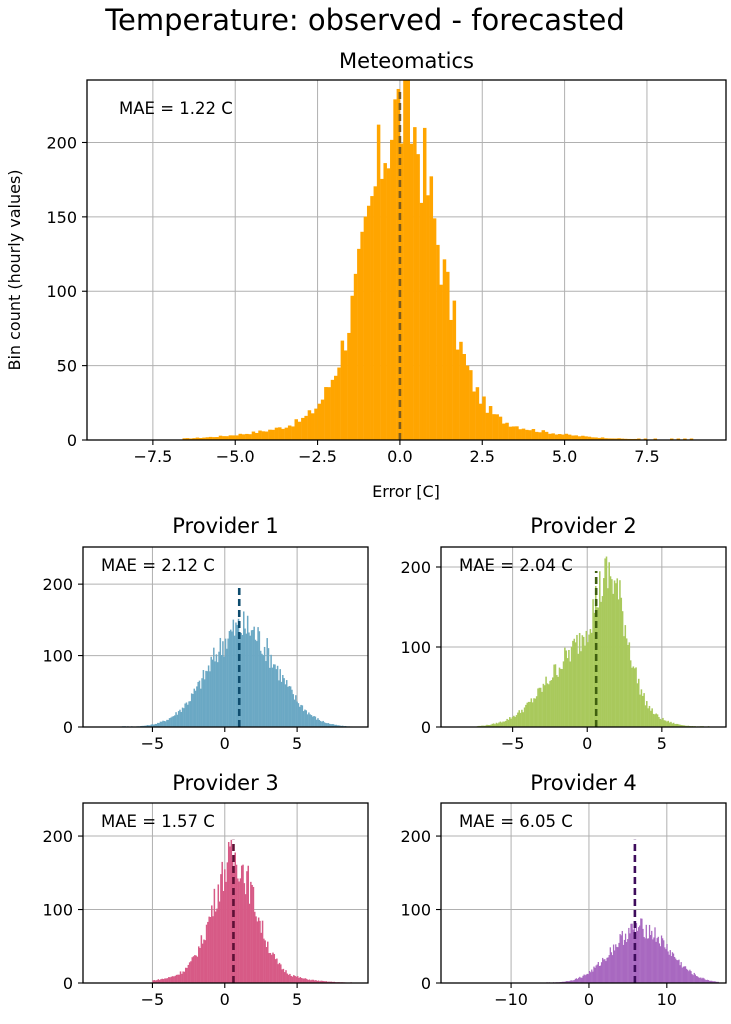 The image size is (731, 1024). What do you see at coordinates (225, 637) in the screenshot?
I see `axes-frame` at bounding box center [225, 637].